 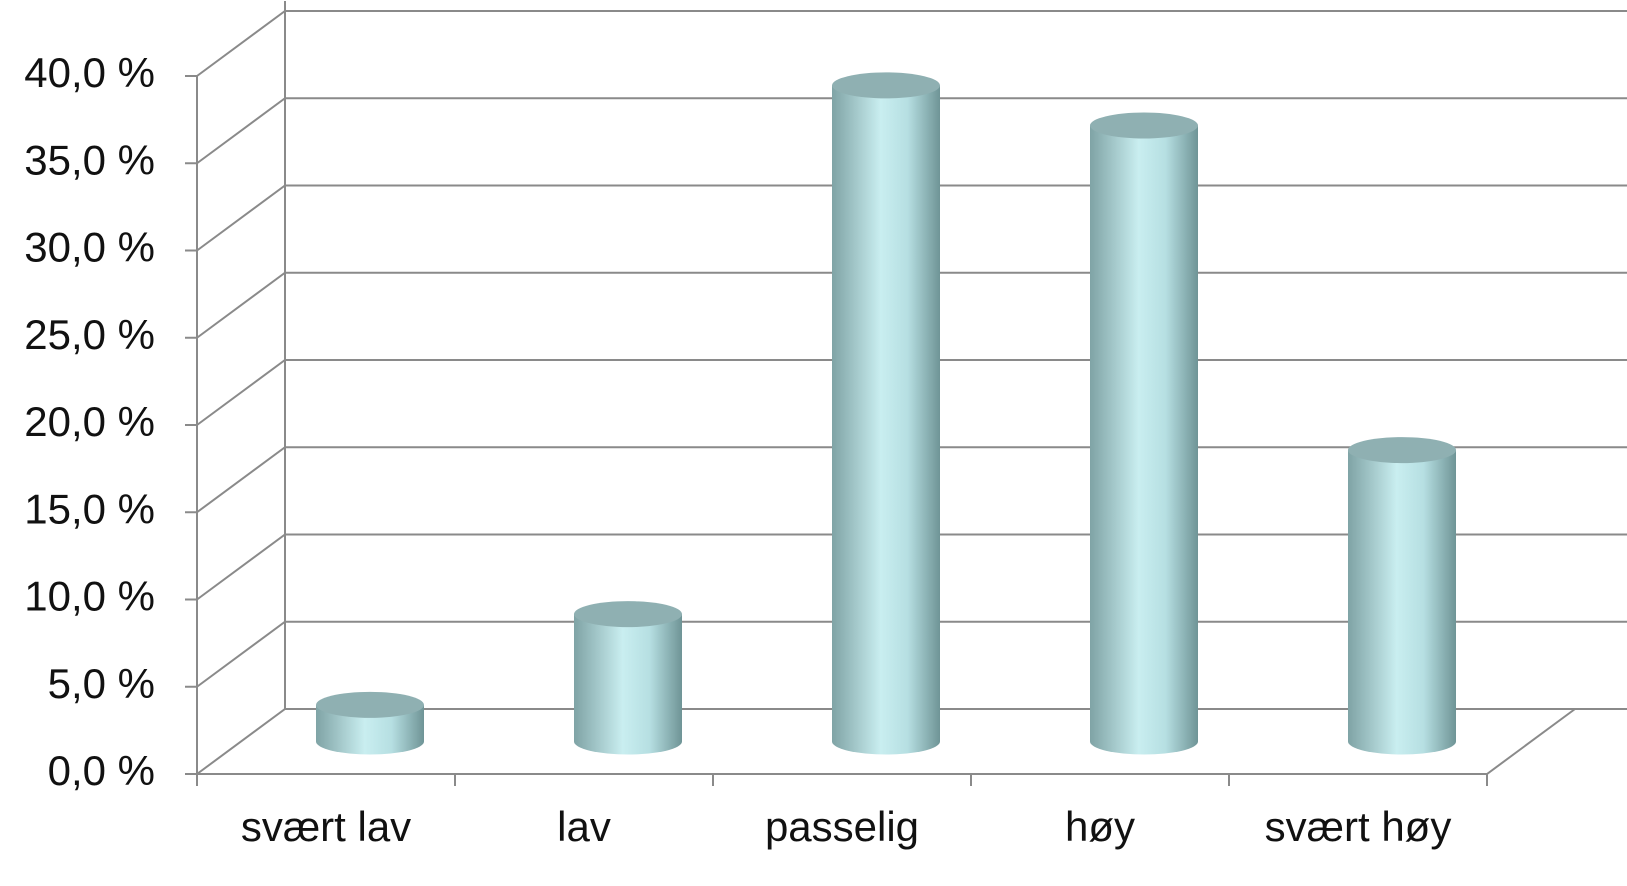 What do you see at coordinates (89, 421) in the screenshot?
I see `y-tick-label: 20,0 %` at bounding box center [89, 421].